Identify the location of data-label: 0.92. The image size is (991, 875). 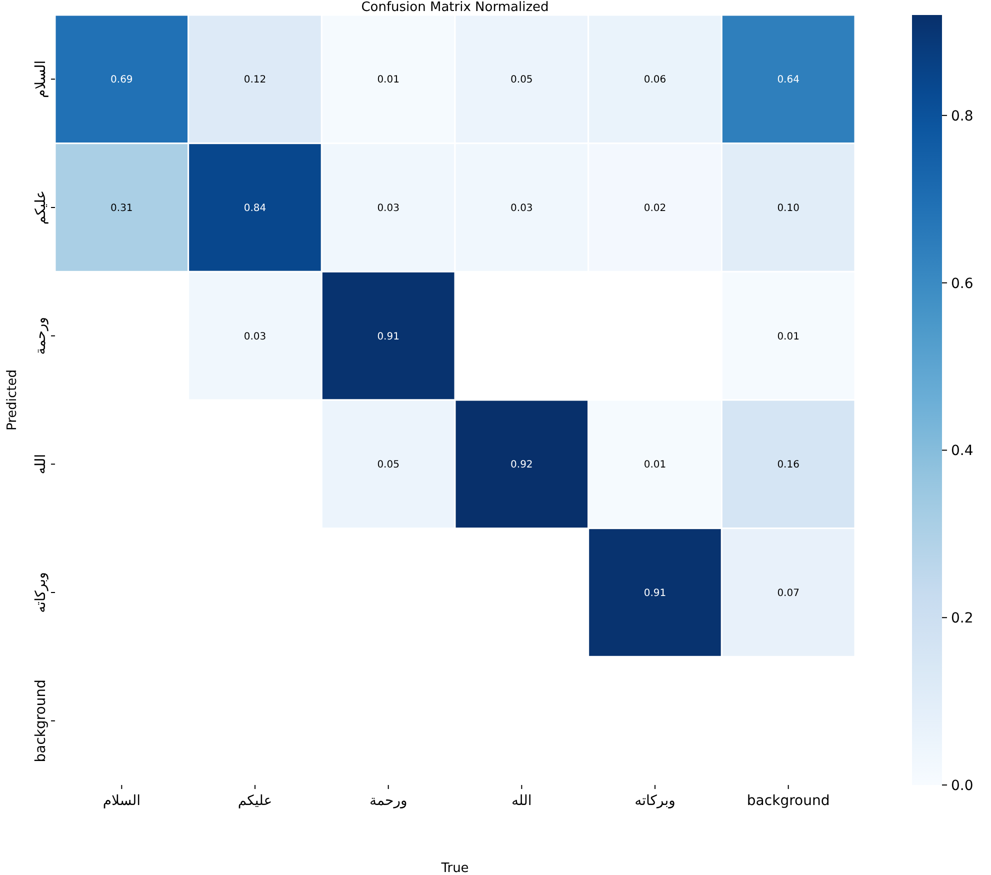
(521, 465).